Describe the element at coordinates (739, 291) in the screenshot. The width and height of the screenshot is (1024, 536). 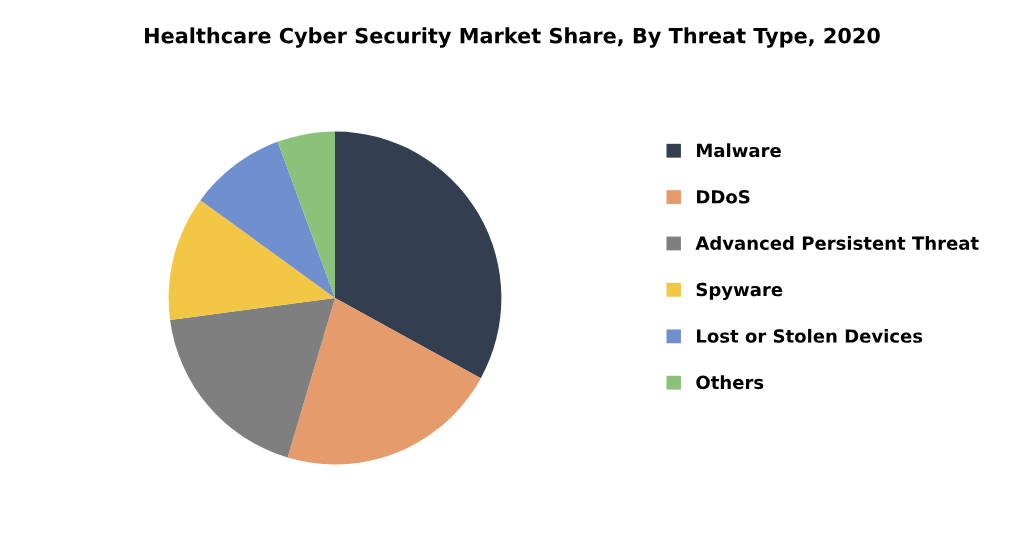
I see `legend-label: Spyware` at that location.